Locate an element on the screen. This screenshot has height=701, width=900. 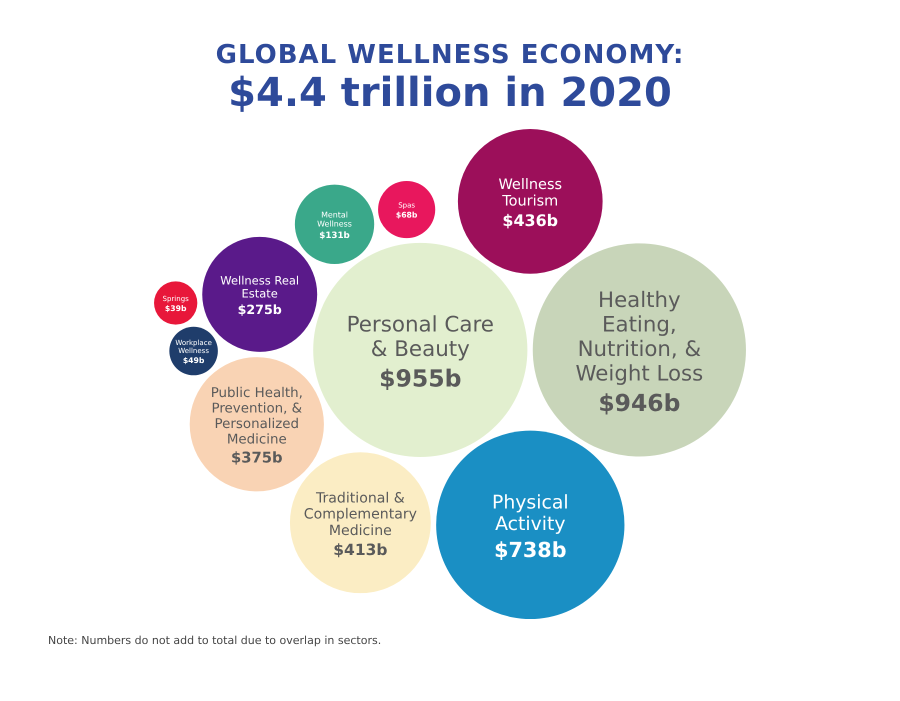
category-label: Wellness Tourism is located at coordinates (530, 193).